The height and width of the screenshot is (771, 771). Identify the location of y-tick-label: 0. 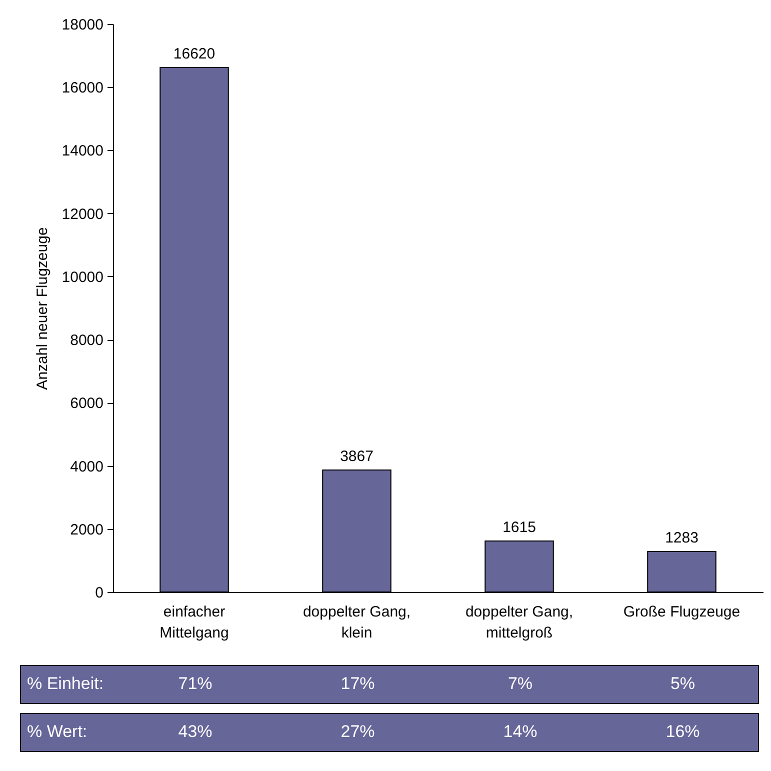
(99, 593).